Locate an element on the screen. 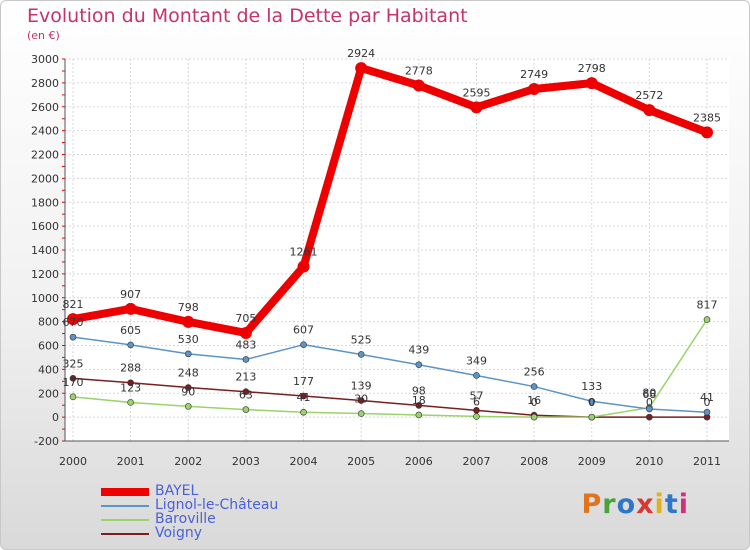  data-label: 248 is located at coordinates (188, 373).